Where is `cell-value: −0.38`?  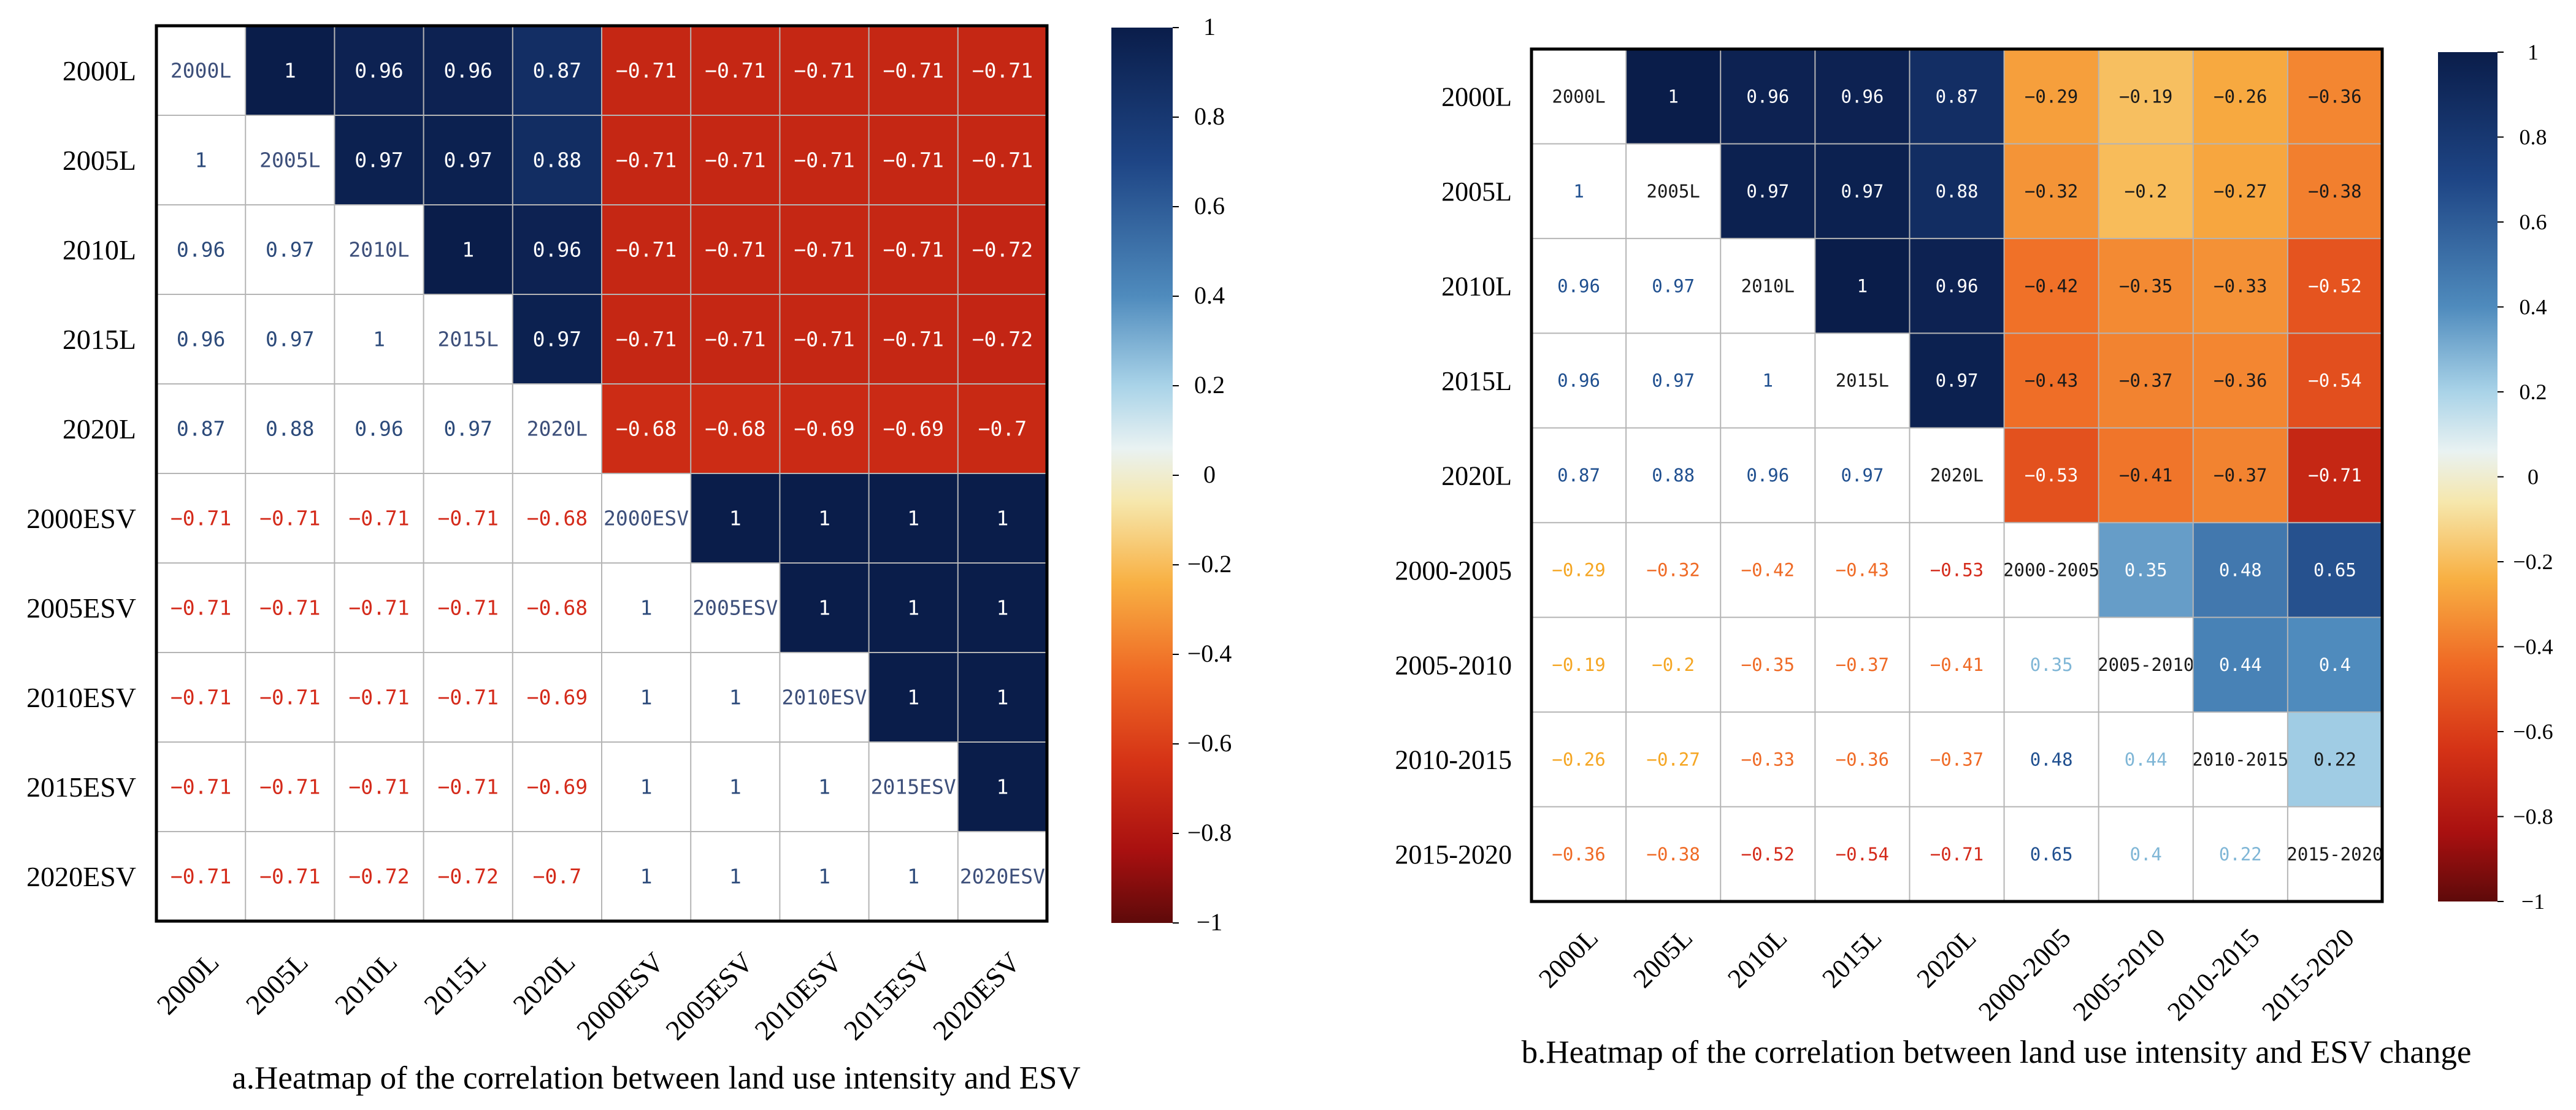
cell-value: −0.38 is located at coordinates (1673, 854).